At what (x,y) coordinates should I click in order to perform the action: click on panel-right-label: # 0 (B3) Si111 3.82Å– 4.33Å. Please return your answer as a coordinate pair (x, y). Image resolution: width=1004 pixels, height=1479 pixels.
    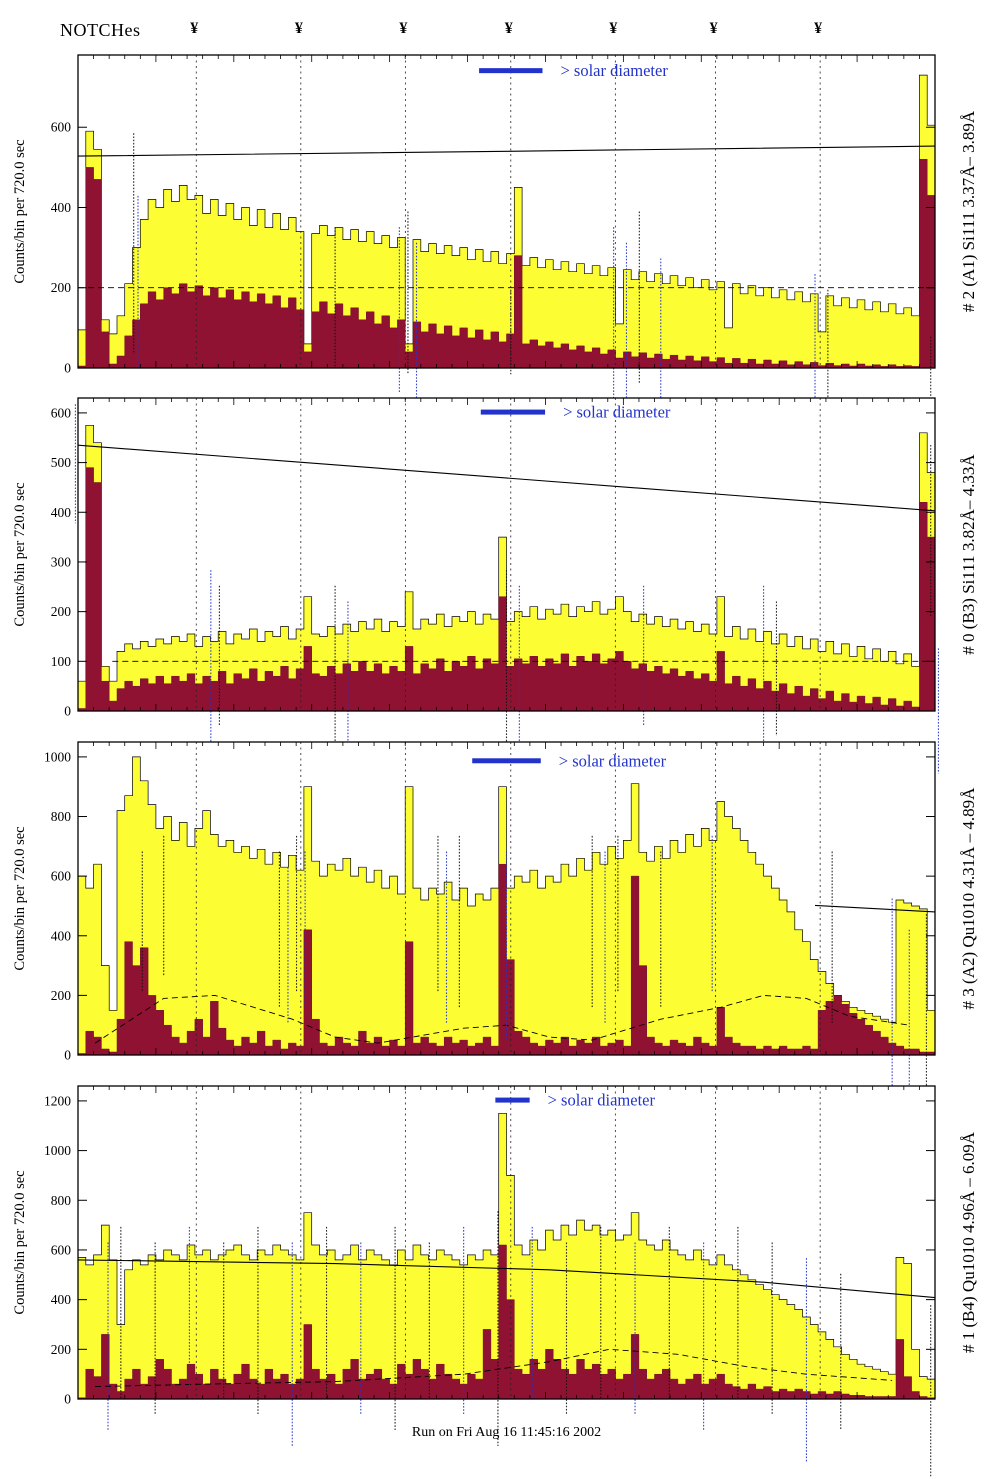
    Looking at the image, I should click on (968, 554).